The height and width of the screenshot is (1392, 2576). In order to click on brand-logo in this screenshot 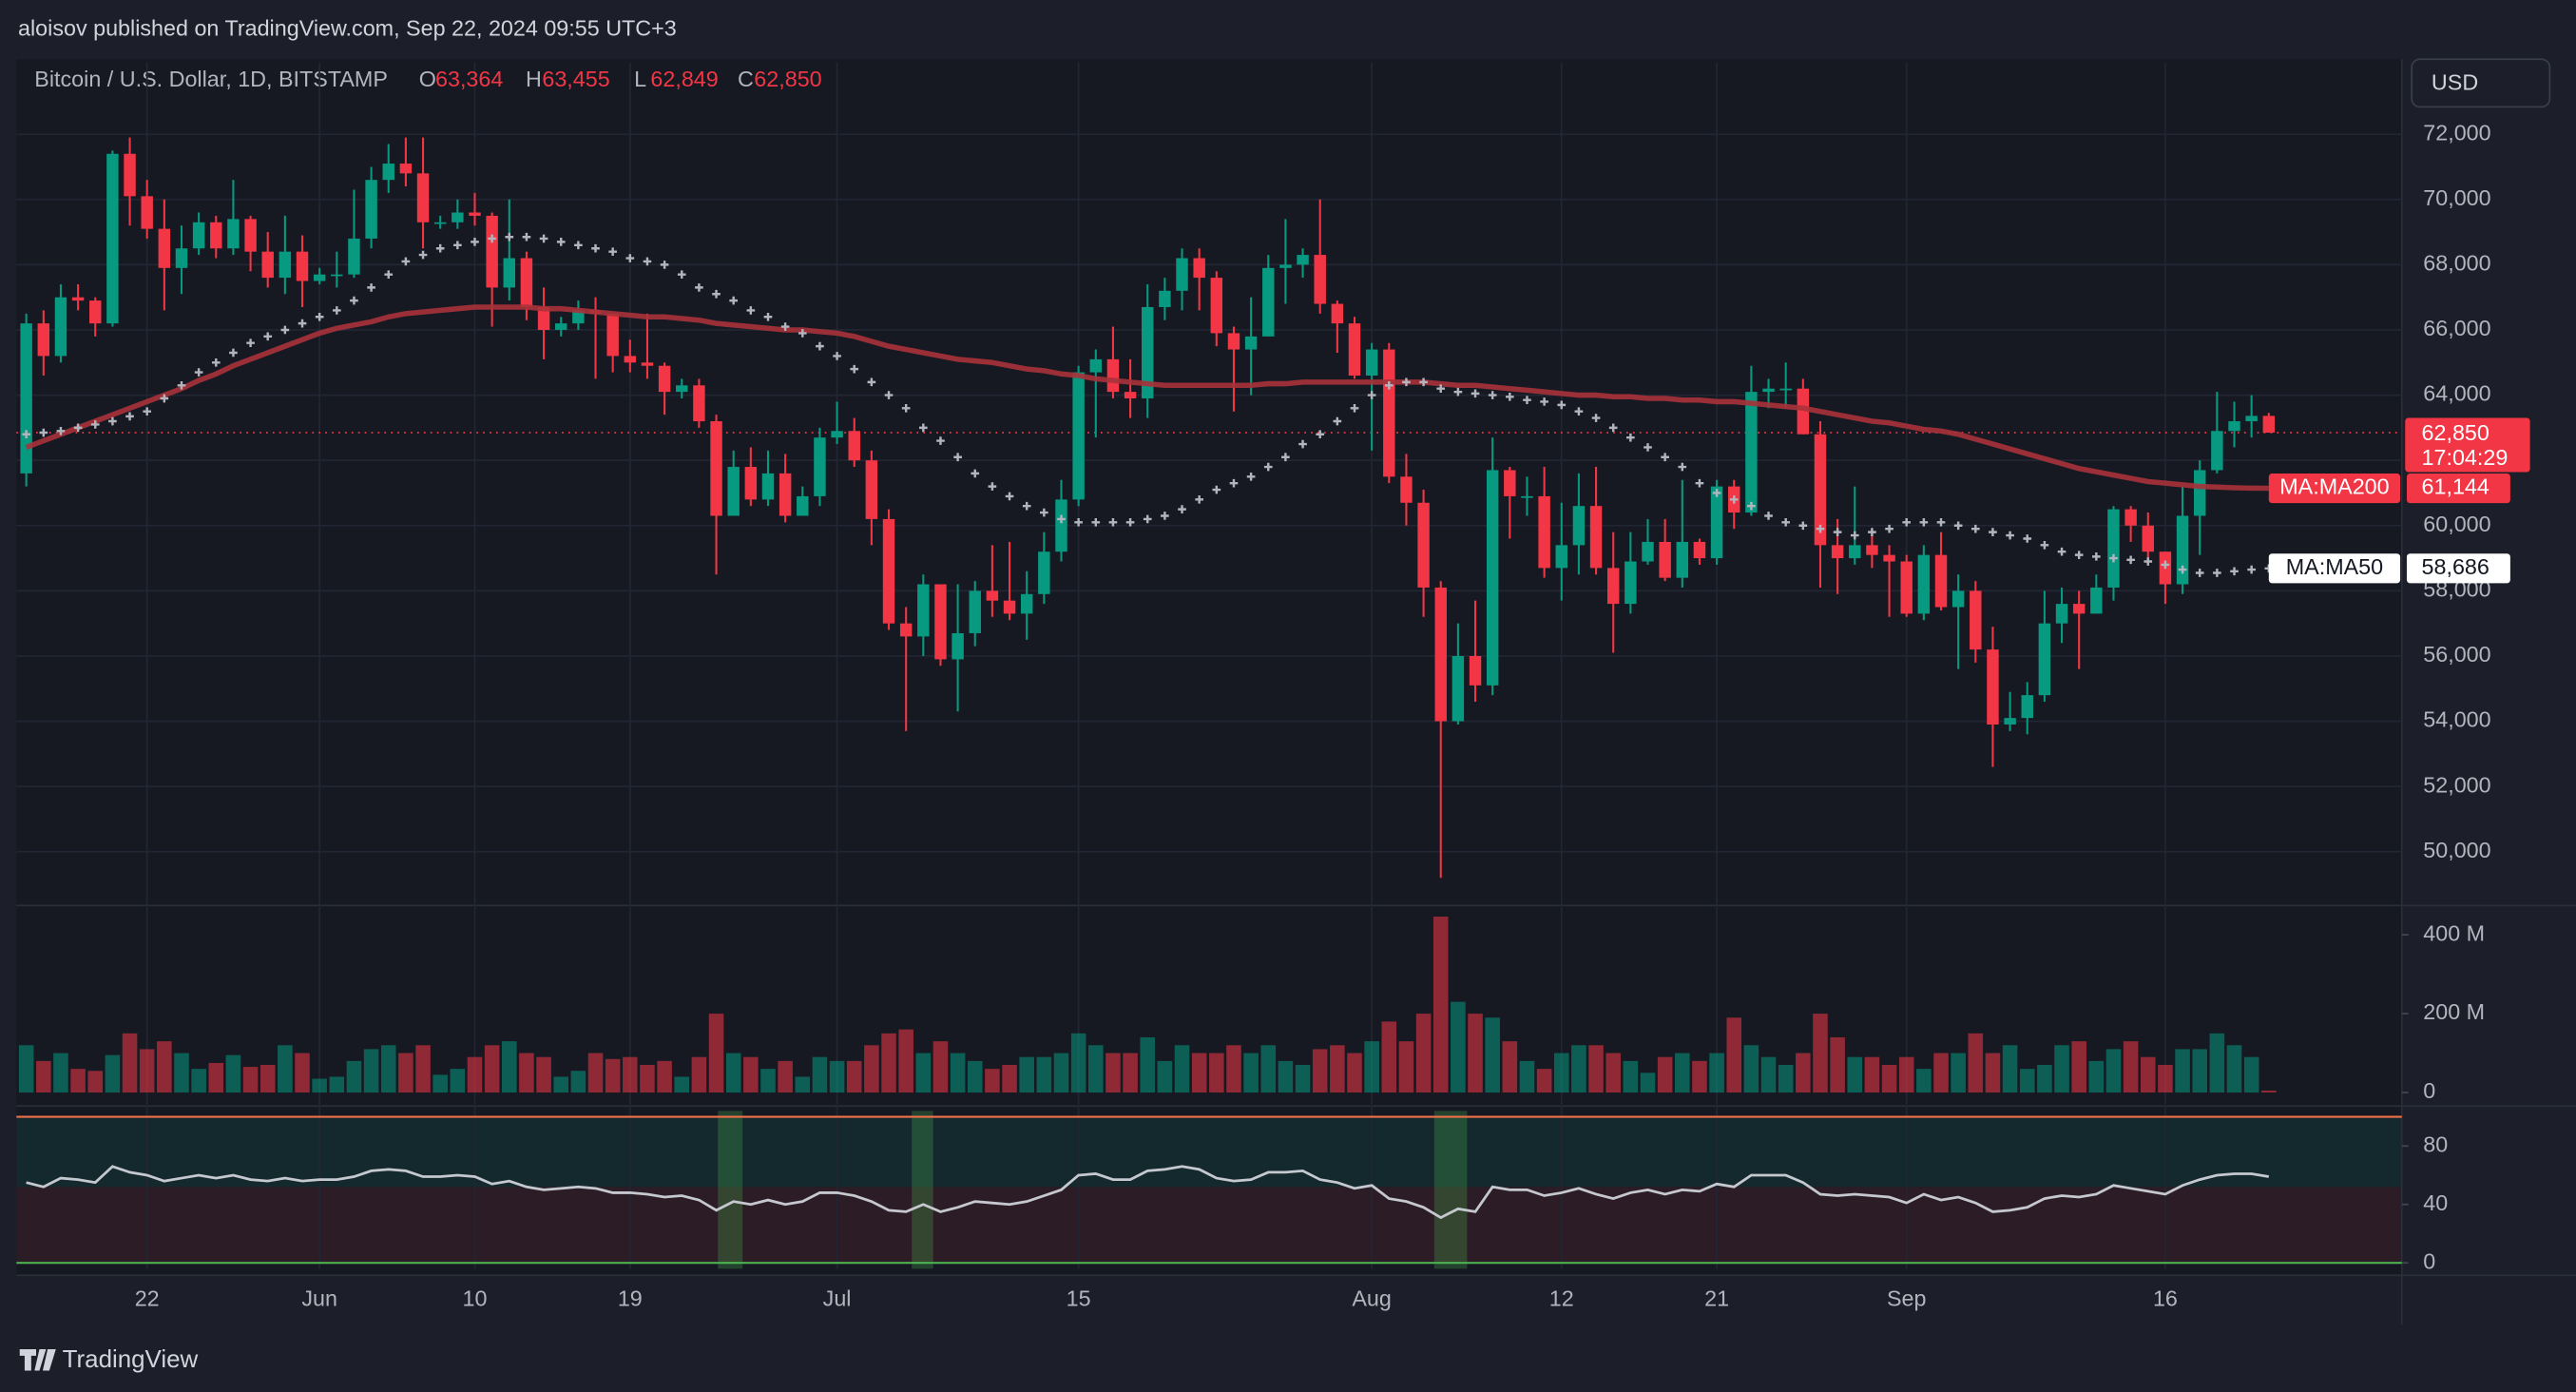, I will do `click(38, 1360)`.